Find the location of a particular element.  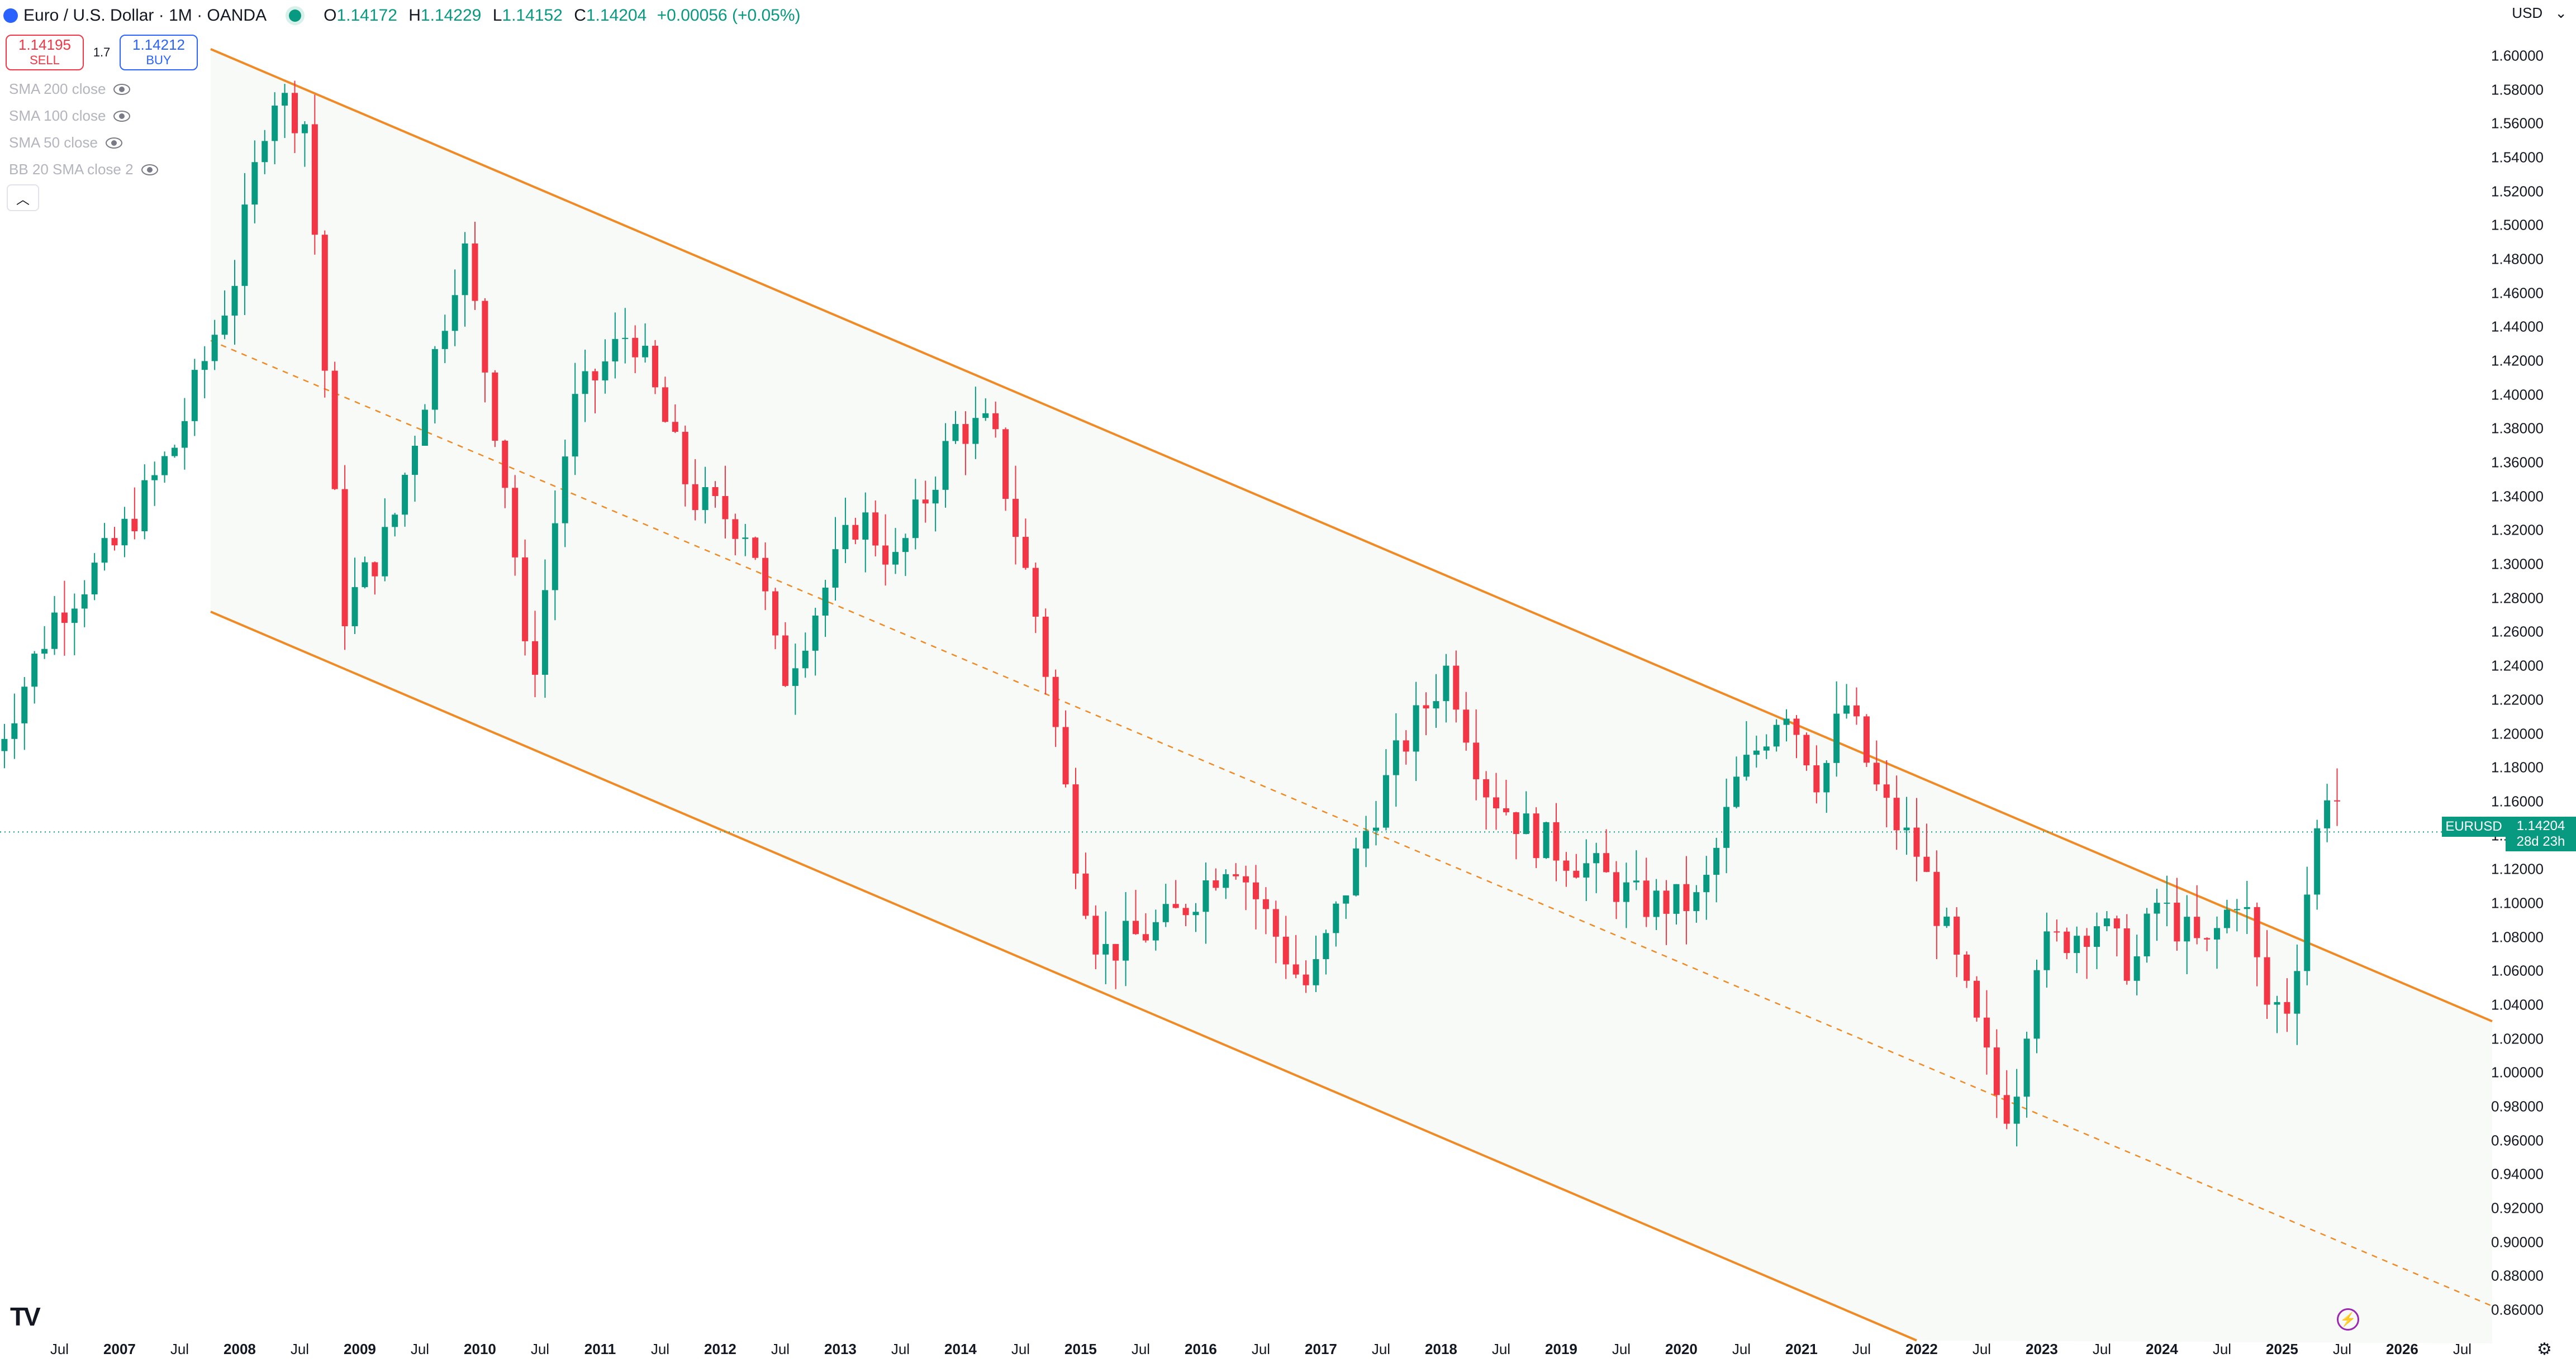

price-tick-label: 1.10000 is located at coordinates (2518, 903).